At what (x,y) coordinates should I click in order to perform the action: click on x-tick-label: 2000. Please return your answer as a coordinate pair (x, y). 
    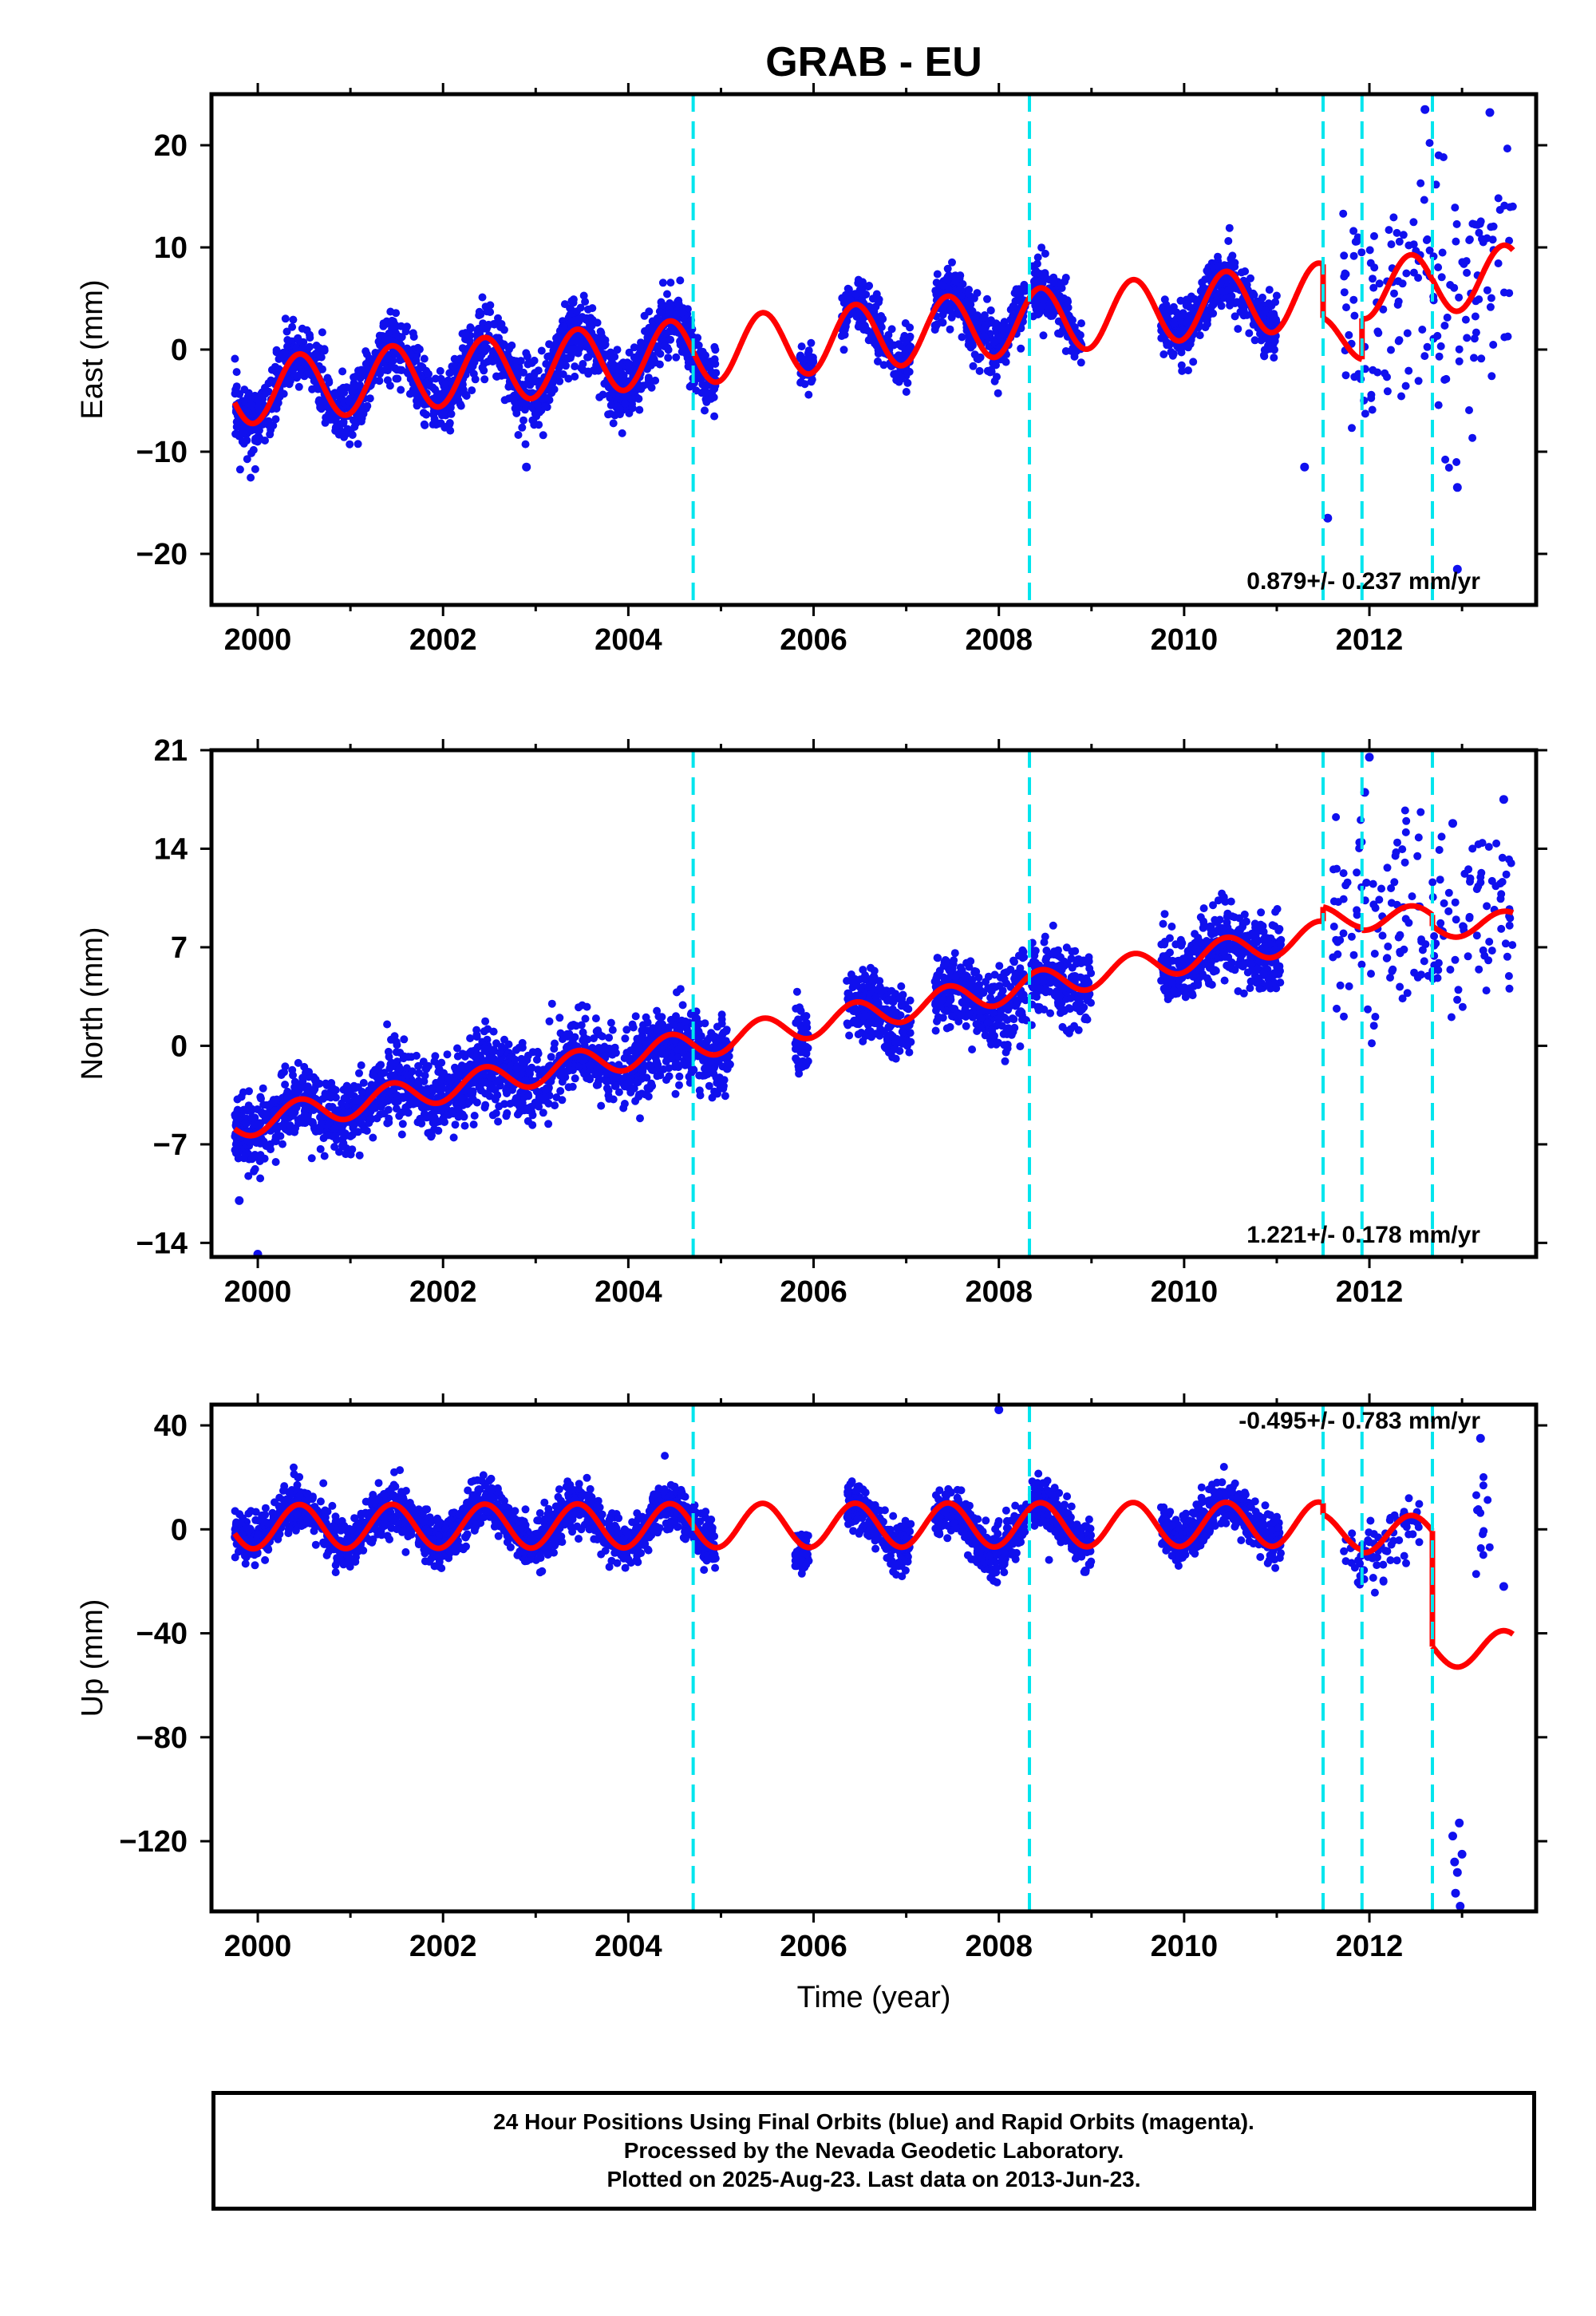
    Looking at the image, I should click on (258, 640).